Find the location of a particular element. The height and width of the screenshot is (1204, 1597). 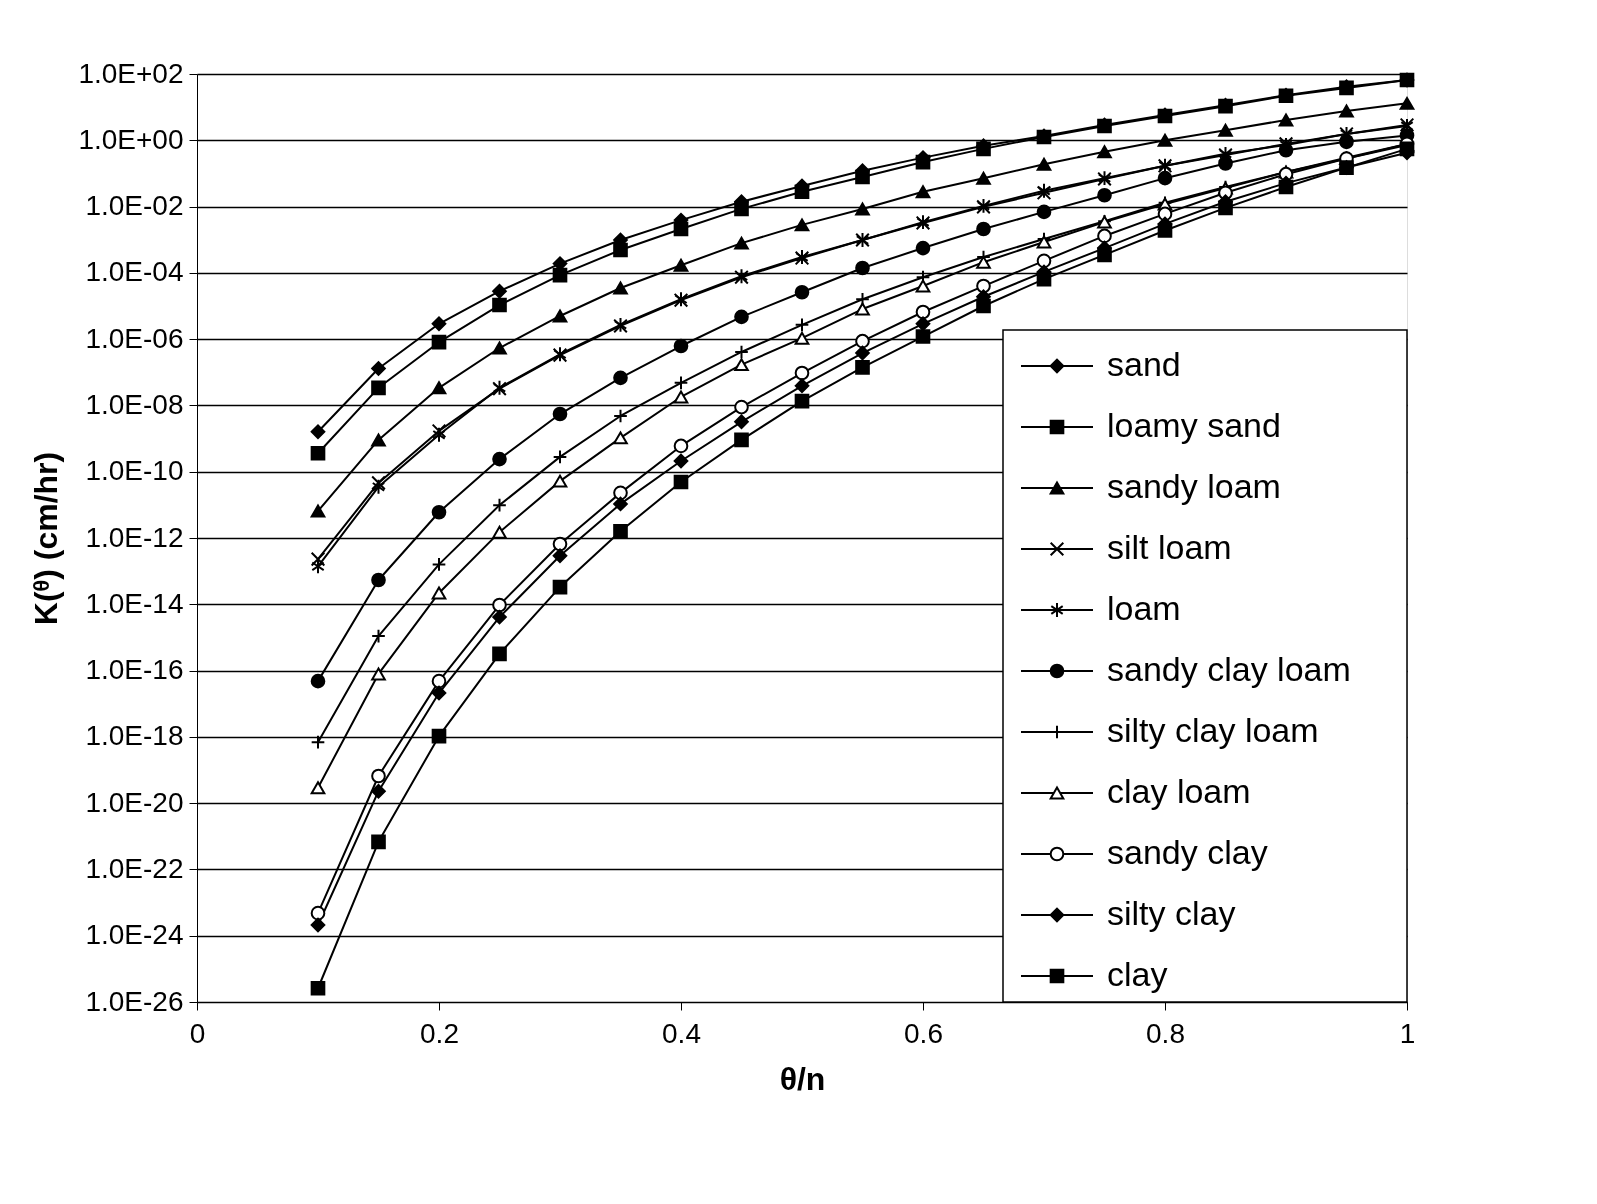

y-tick-label: 1.0E-02 is located at coordinates (134, 206).